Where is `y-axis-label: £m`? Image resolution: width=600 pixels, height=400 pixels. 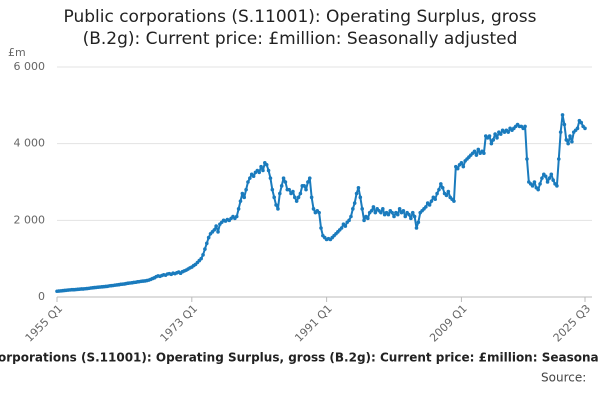 y-axis-label: £m is located at coordinates (17, 52).